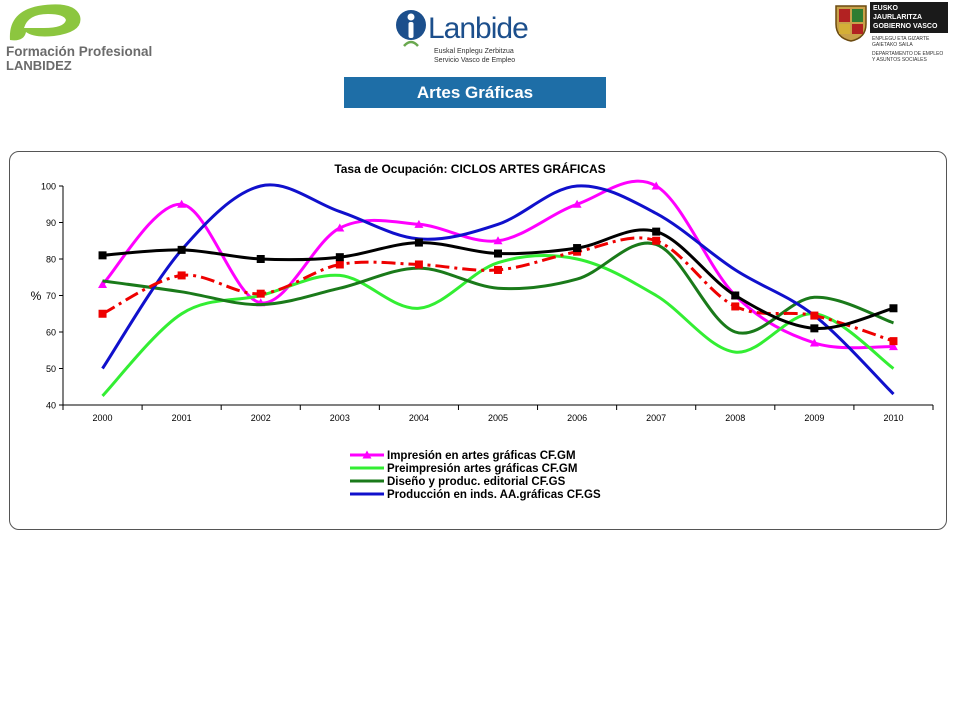 The image size is (960, 720). What do you see at coordinates (476, 482) in the screenshot?
I see `legend-label: Diseño y produc. editorial CF.GS` at bounding box center [476, 482].